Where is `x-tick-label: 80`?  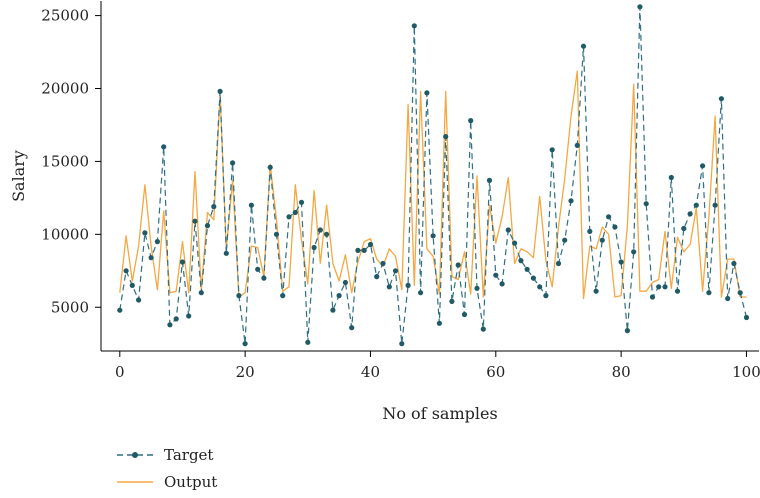 x-tick-label: 80 is located at coordinates (621, 372).